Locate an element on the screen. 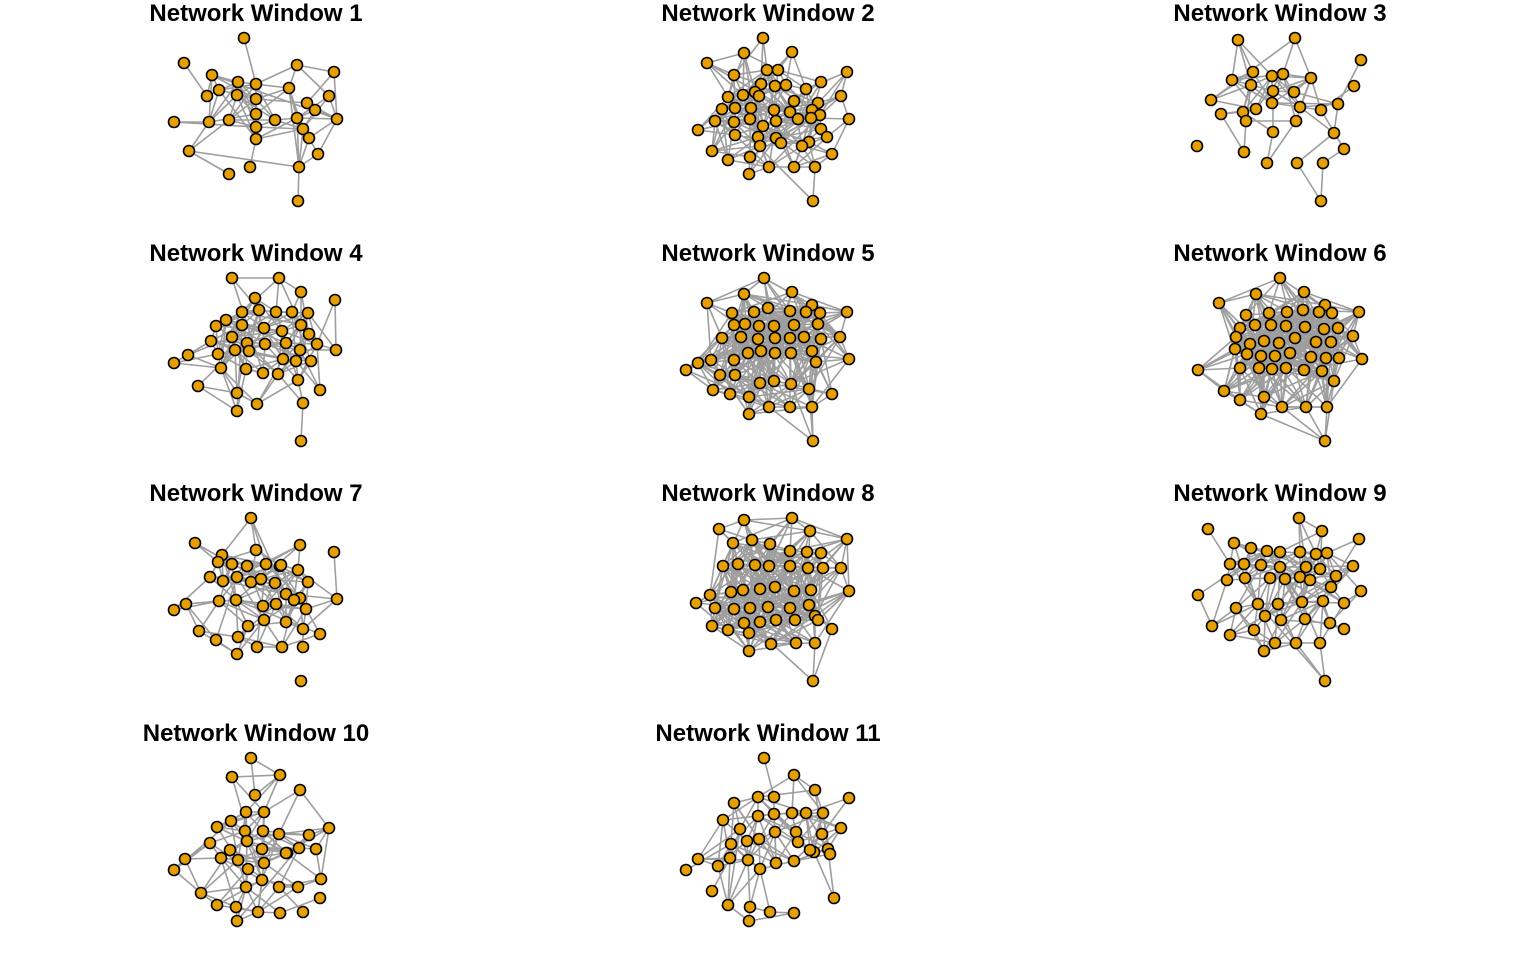  nodes is located at coordinates (1279, 119).